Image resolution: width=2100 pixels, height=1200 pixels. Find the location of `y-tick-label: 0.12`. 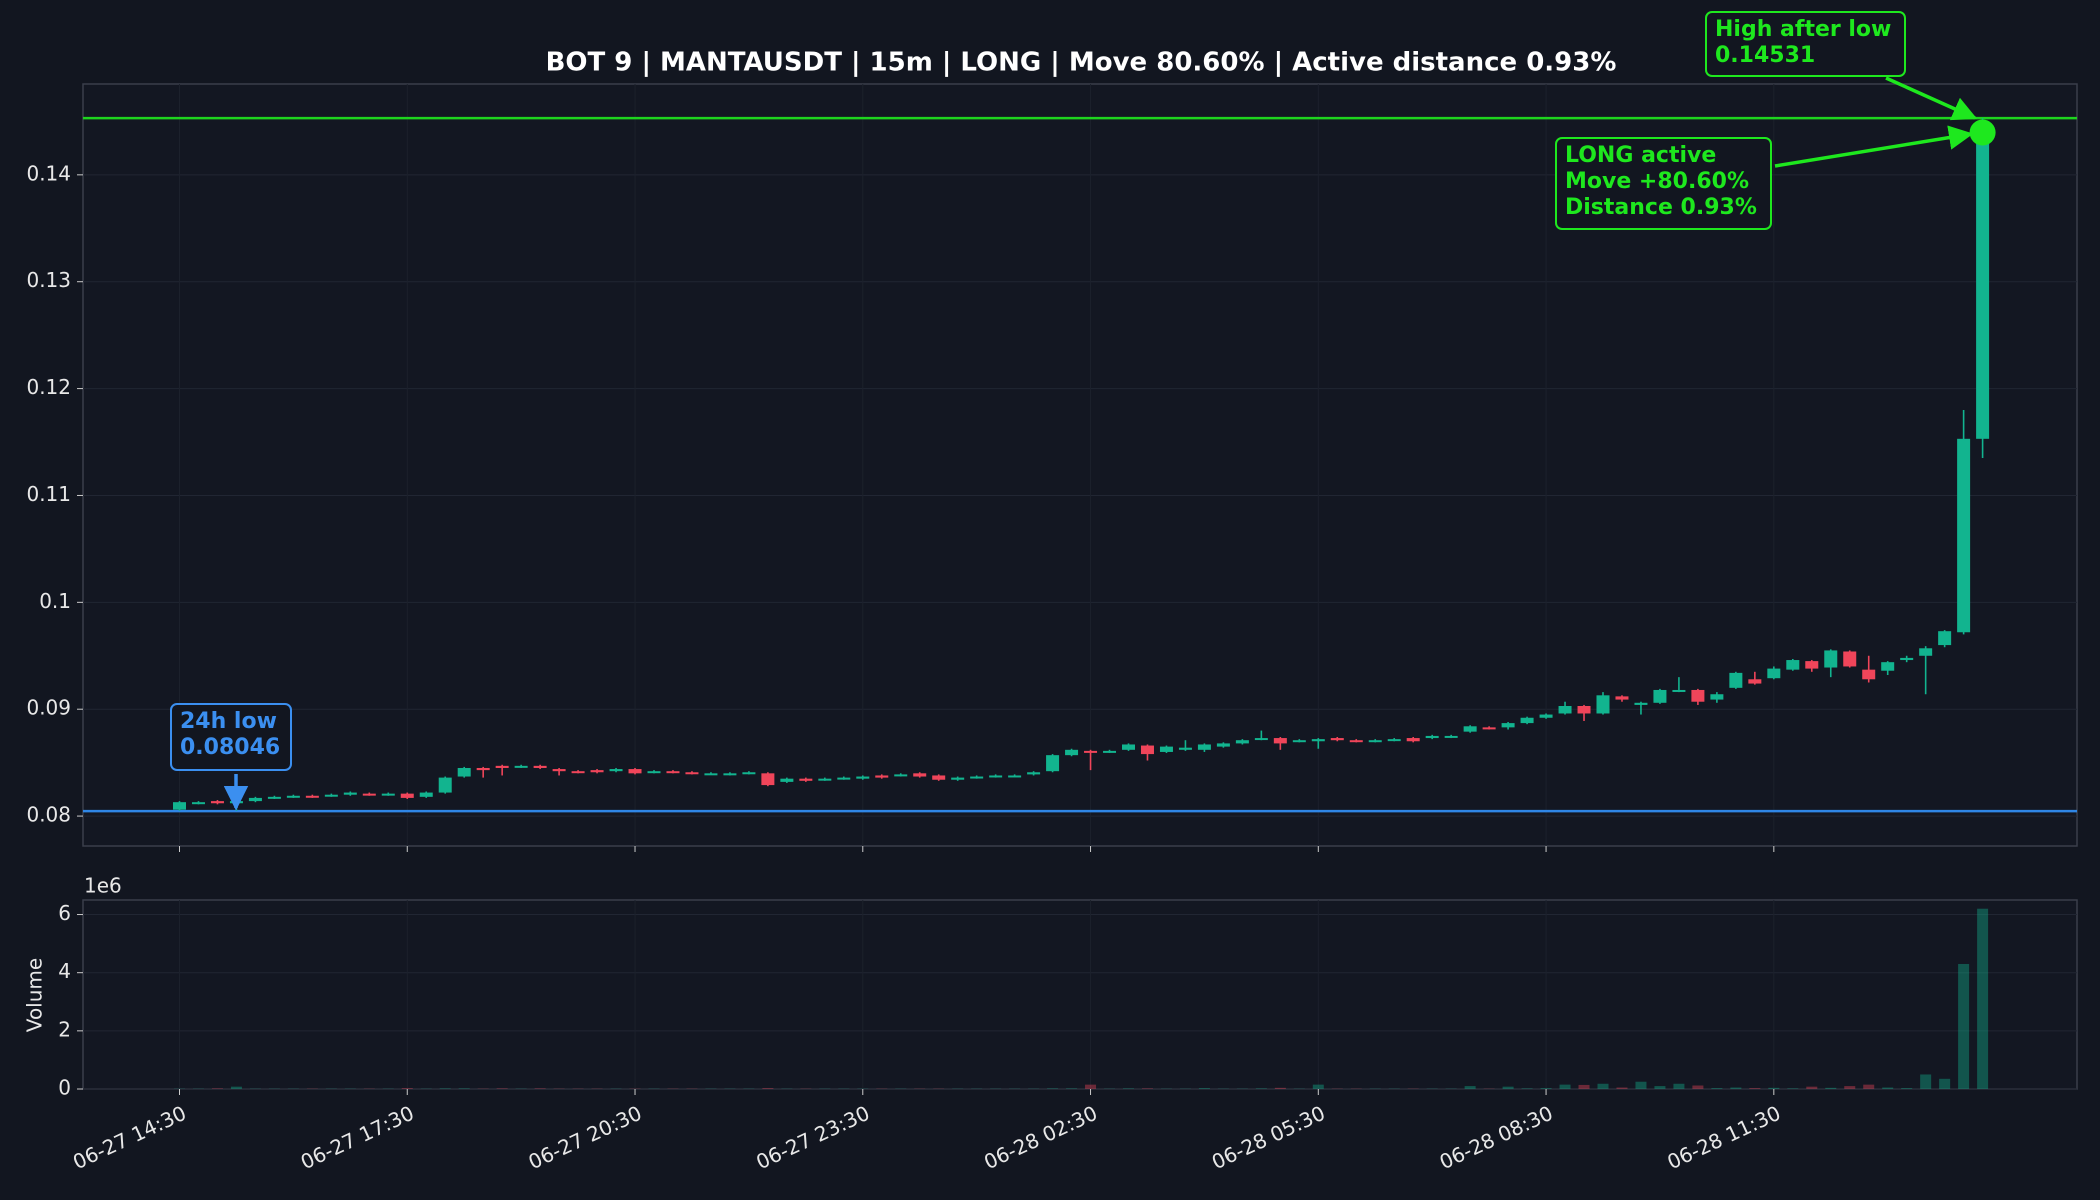

y-tick-label: 0.12 is located at coordinates (48, 387).